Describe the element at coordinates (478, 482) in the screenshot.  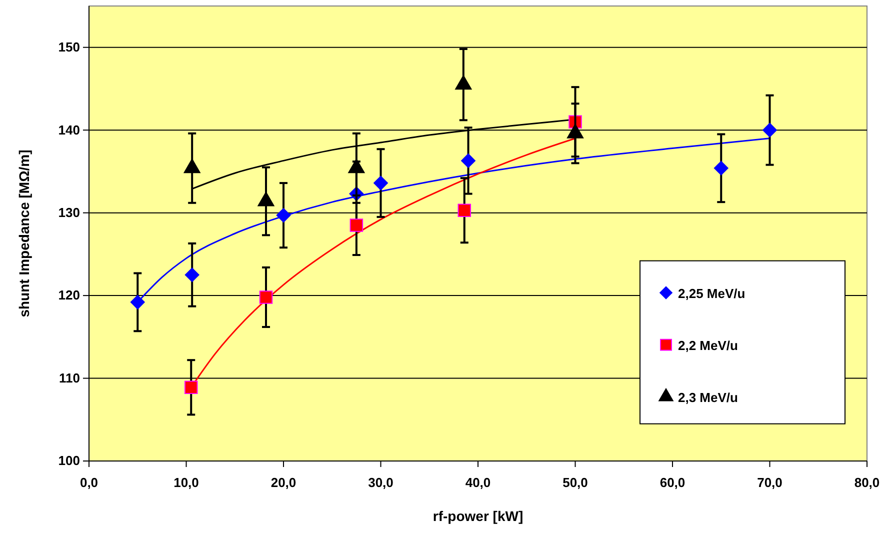
I see `x-tick-label: 40,0` at that location.